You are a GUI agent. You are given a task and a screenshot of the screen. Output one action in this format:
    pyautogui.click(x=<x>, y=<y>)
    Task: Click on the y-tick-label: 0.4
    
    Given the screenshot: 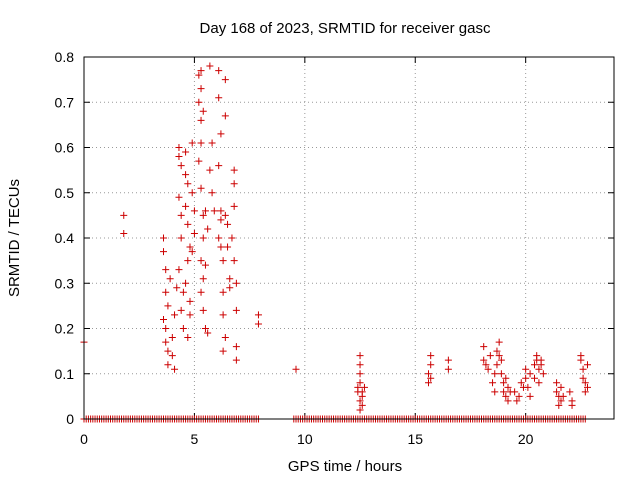 What is the action you would take?
    pyautogui.click(x=65, y=238)
    